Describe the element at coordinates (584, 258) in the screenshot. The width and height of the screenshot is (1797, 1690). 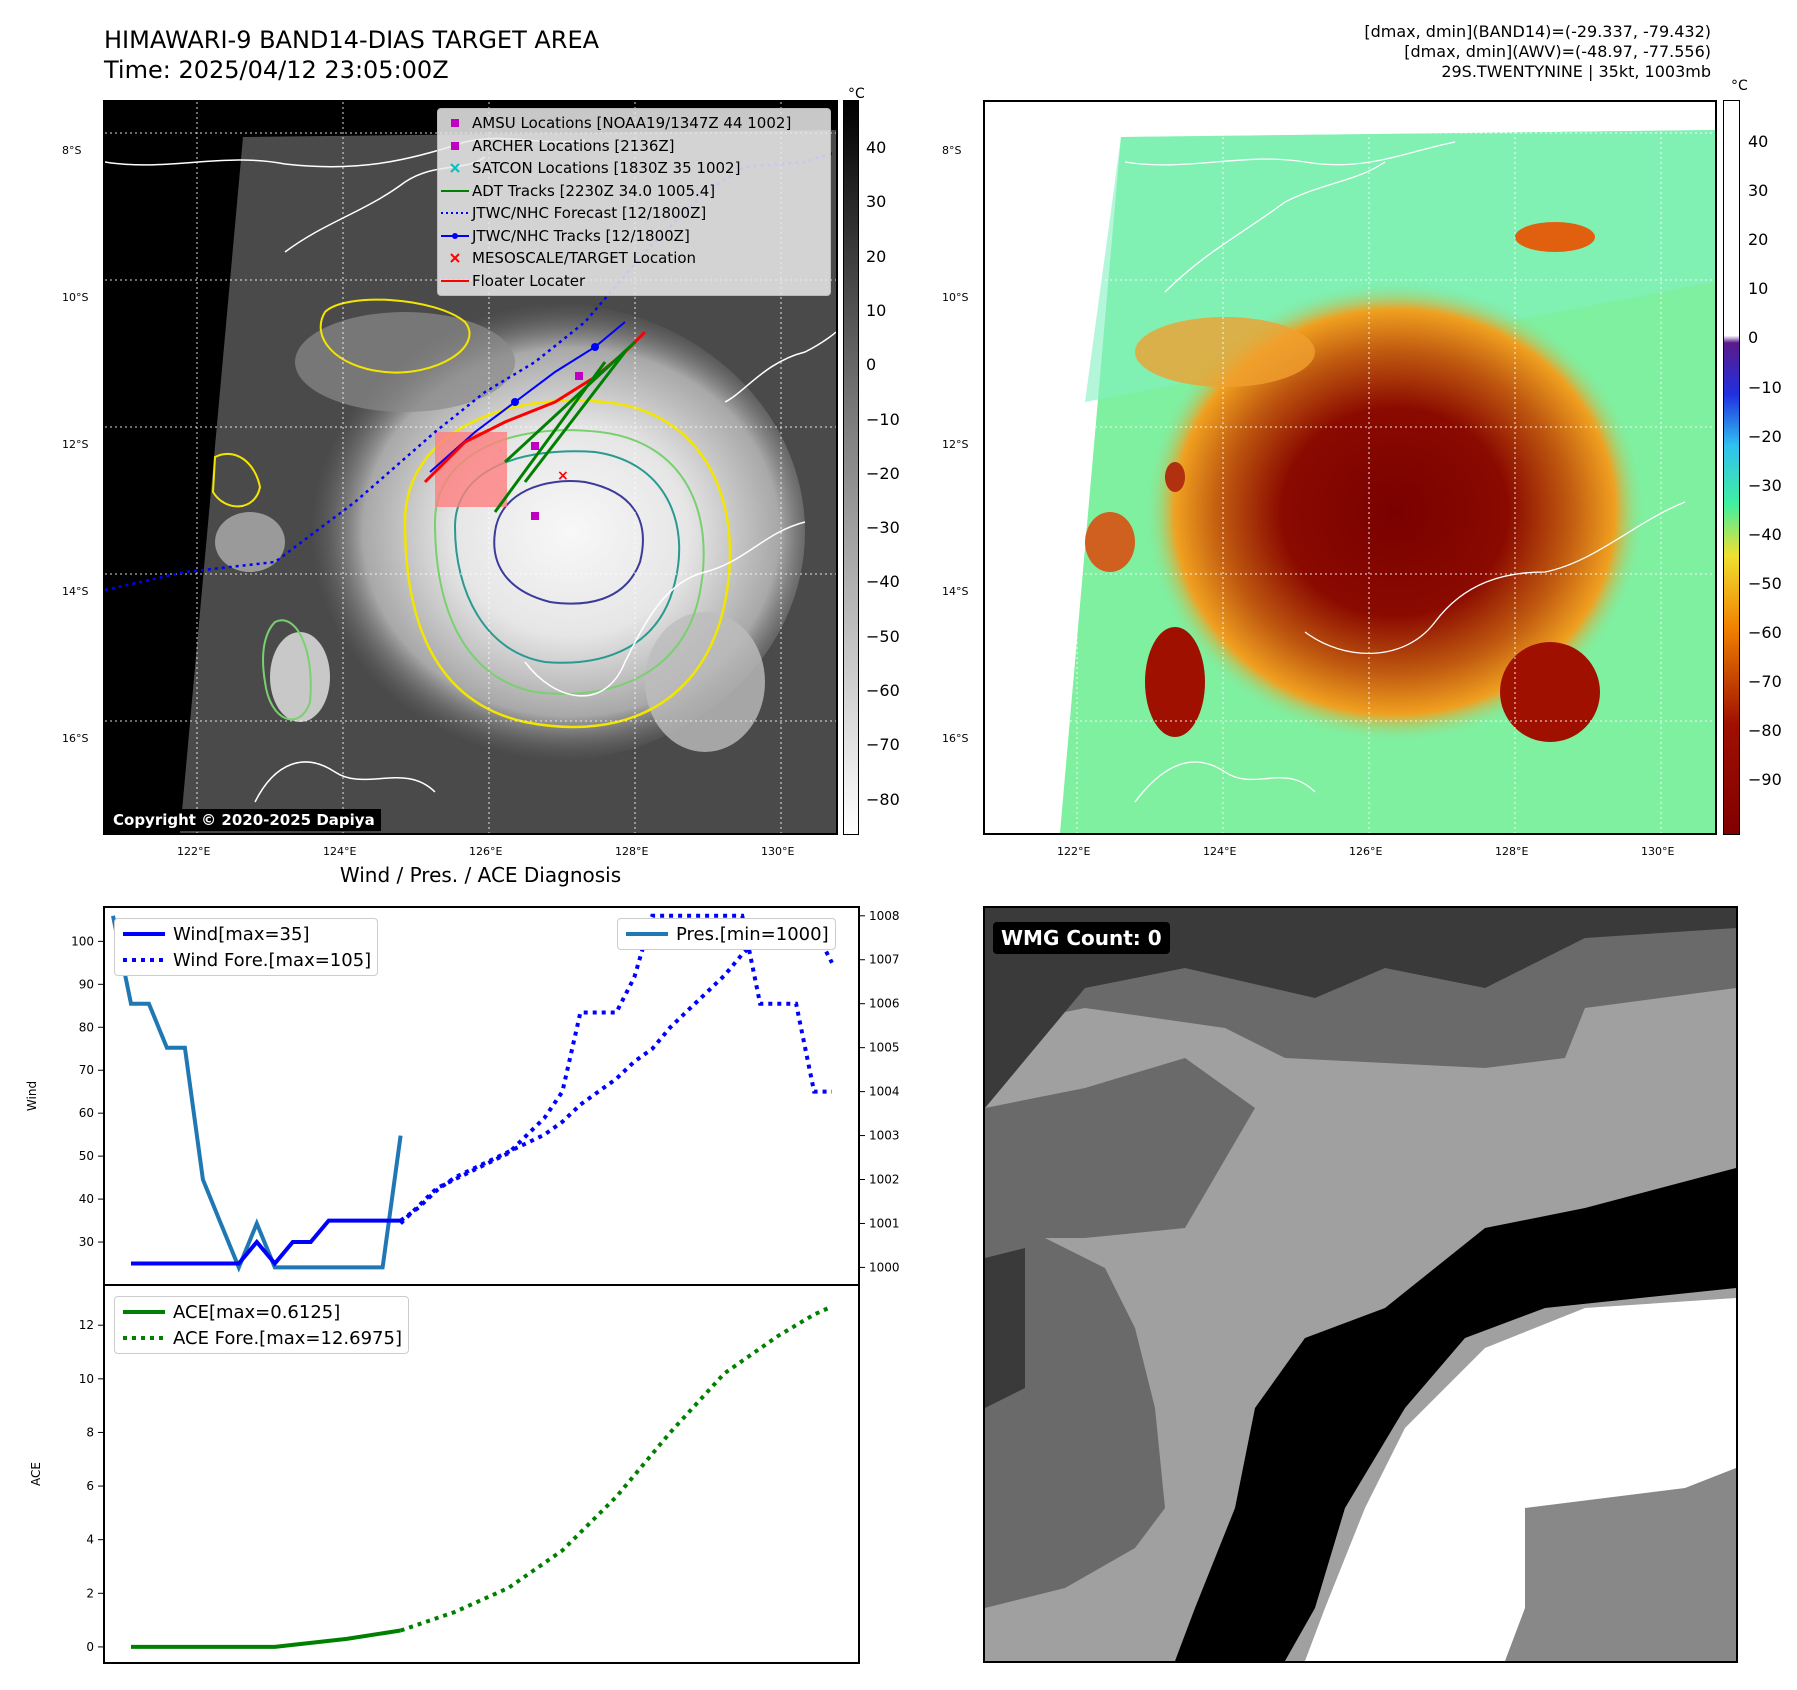
I see `legend-label: MESOSCALE/TARGET Location` at that location.